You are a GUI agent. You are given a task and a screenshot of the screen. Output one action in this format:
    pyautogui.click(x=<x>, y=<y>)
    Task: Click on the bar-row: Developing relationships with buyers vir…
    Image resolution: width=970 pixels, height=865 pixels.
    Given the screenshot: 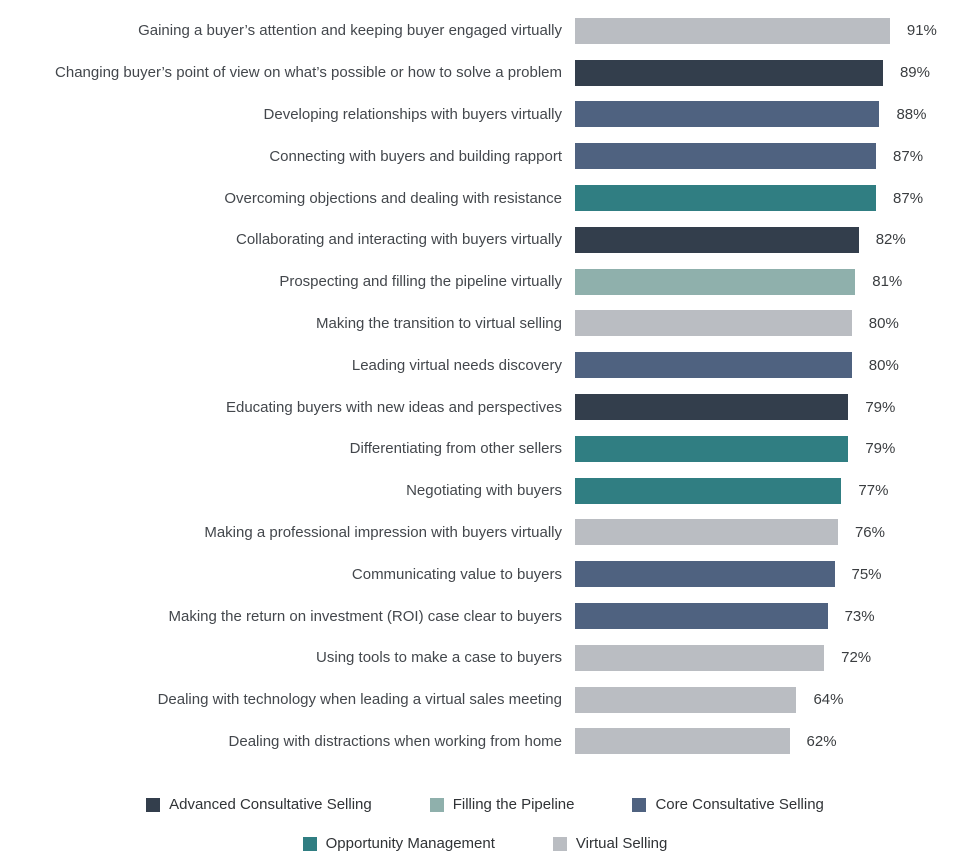 What is the action you would take?
    pyautogui.click(x=485, y=115)
    